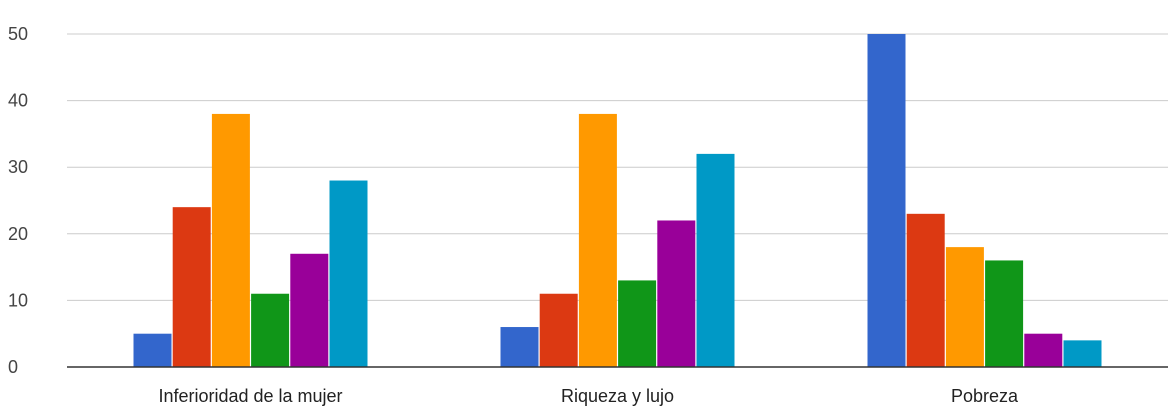 This screenshot has height=410, width=1170. Describe the element at coordinates (13, 367) in the screenshot. I see `y-tick-label: 0` at that location.